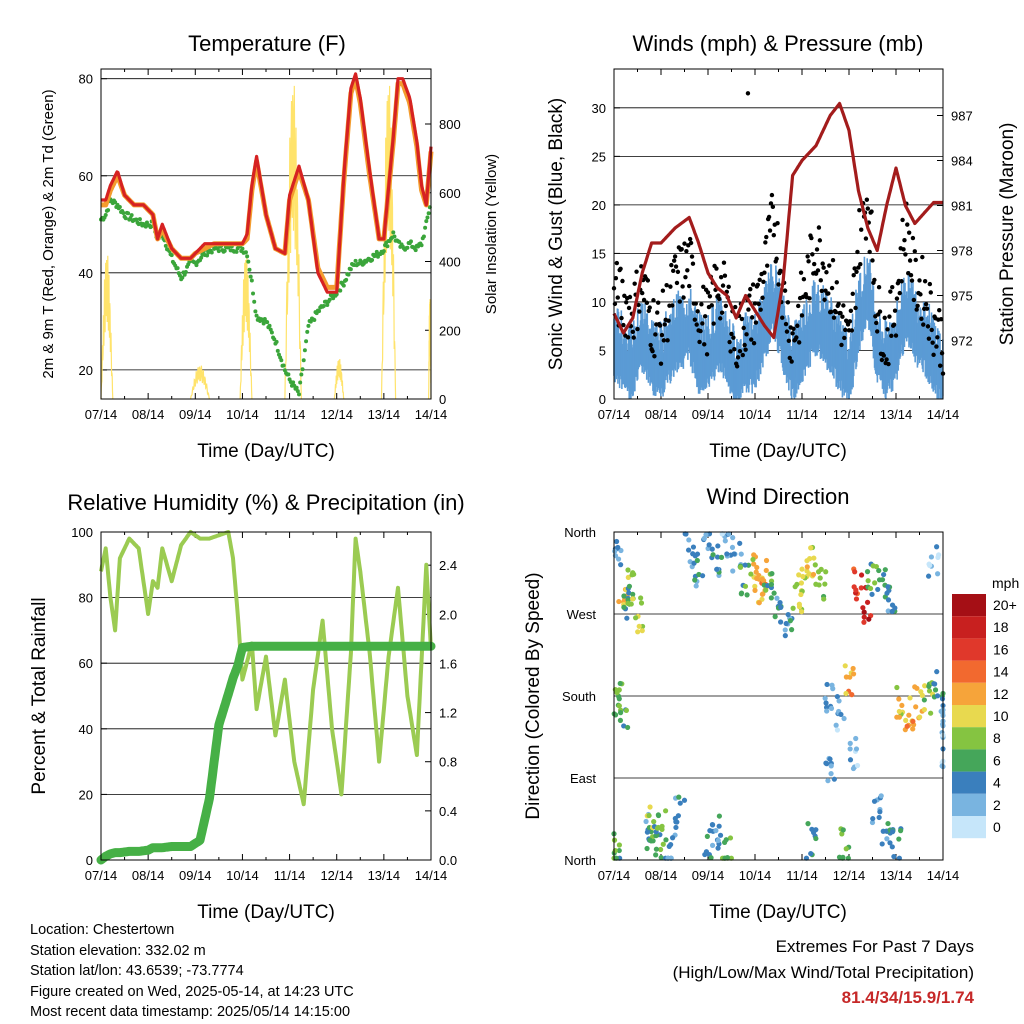 The width and height of the screenshot is (1024, 1024). Describe the element at coordinates (962, 116) in the screenshot. I see `y2-tick-label: 987` at that location.